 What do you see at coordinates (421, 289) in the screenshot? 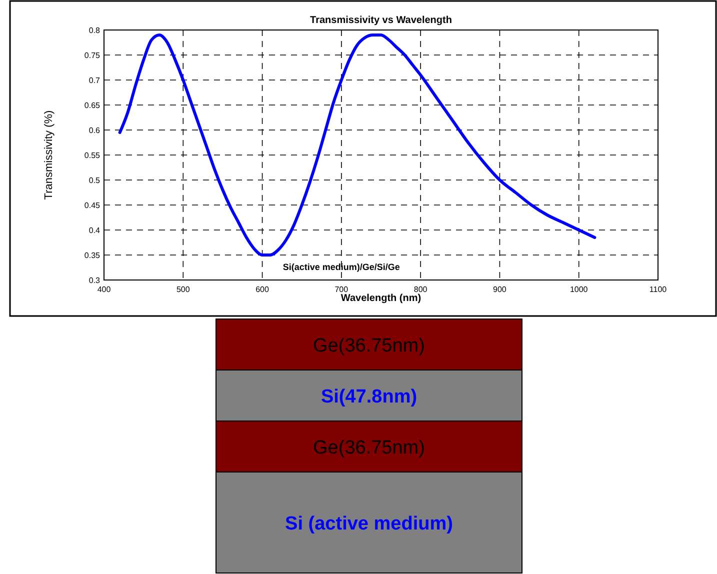
I see `x-tick-label: 800` at bounding box center [421, 289].